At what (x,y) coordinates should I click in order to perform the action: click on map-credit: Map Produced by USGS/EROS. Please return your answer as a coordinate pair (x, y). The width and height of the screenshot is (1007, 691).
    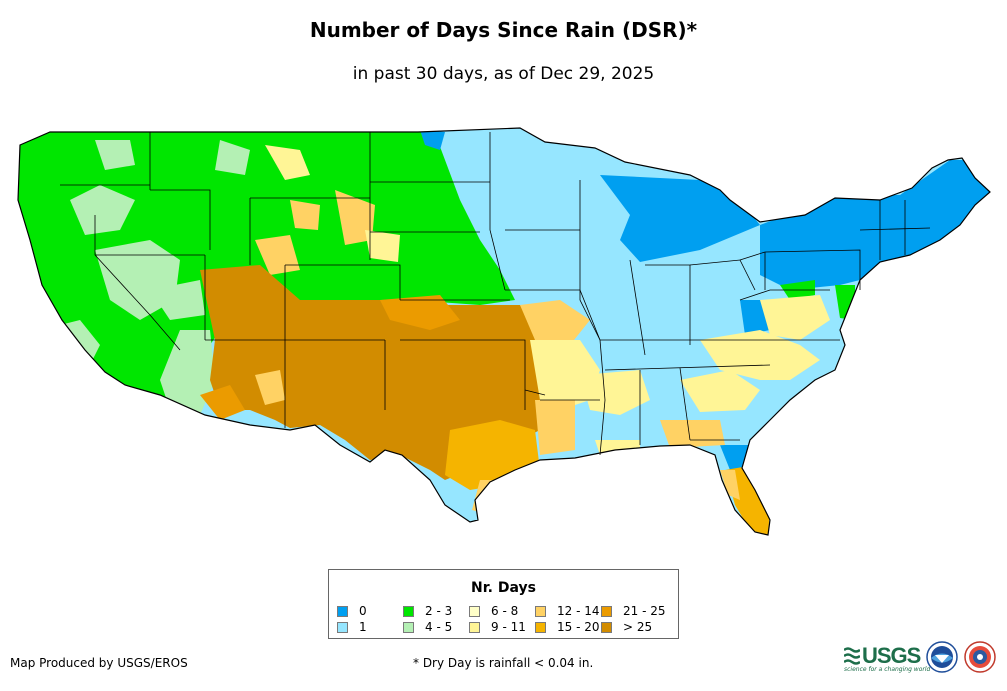
    Looking at the image, I should click on (99, 663).